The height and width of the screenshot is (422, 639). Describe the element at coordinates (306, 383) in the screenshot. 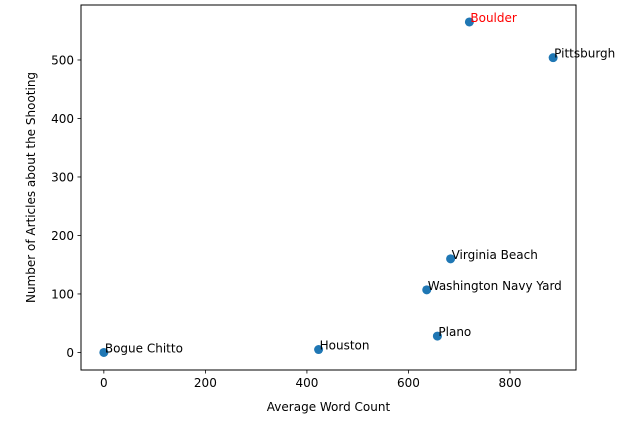

I see `x-tick-label: 400` at that location.